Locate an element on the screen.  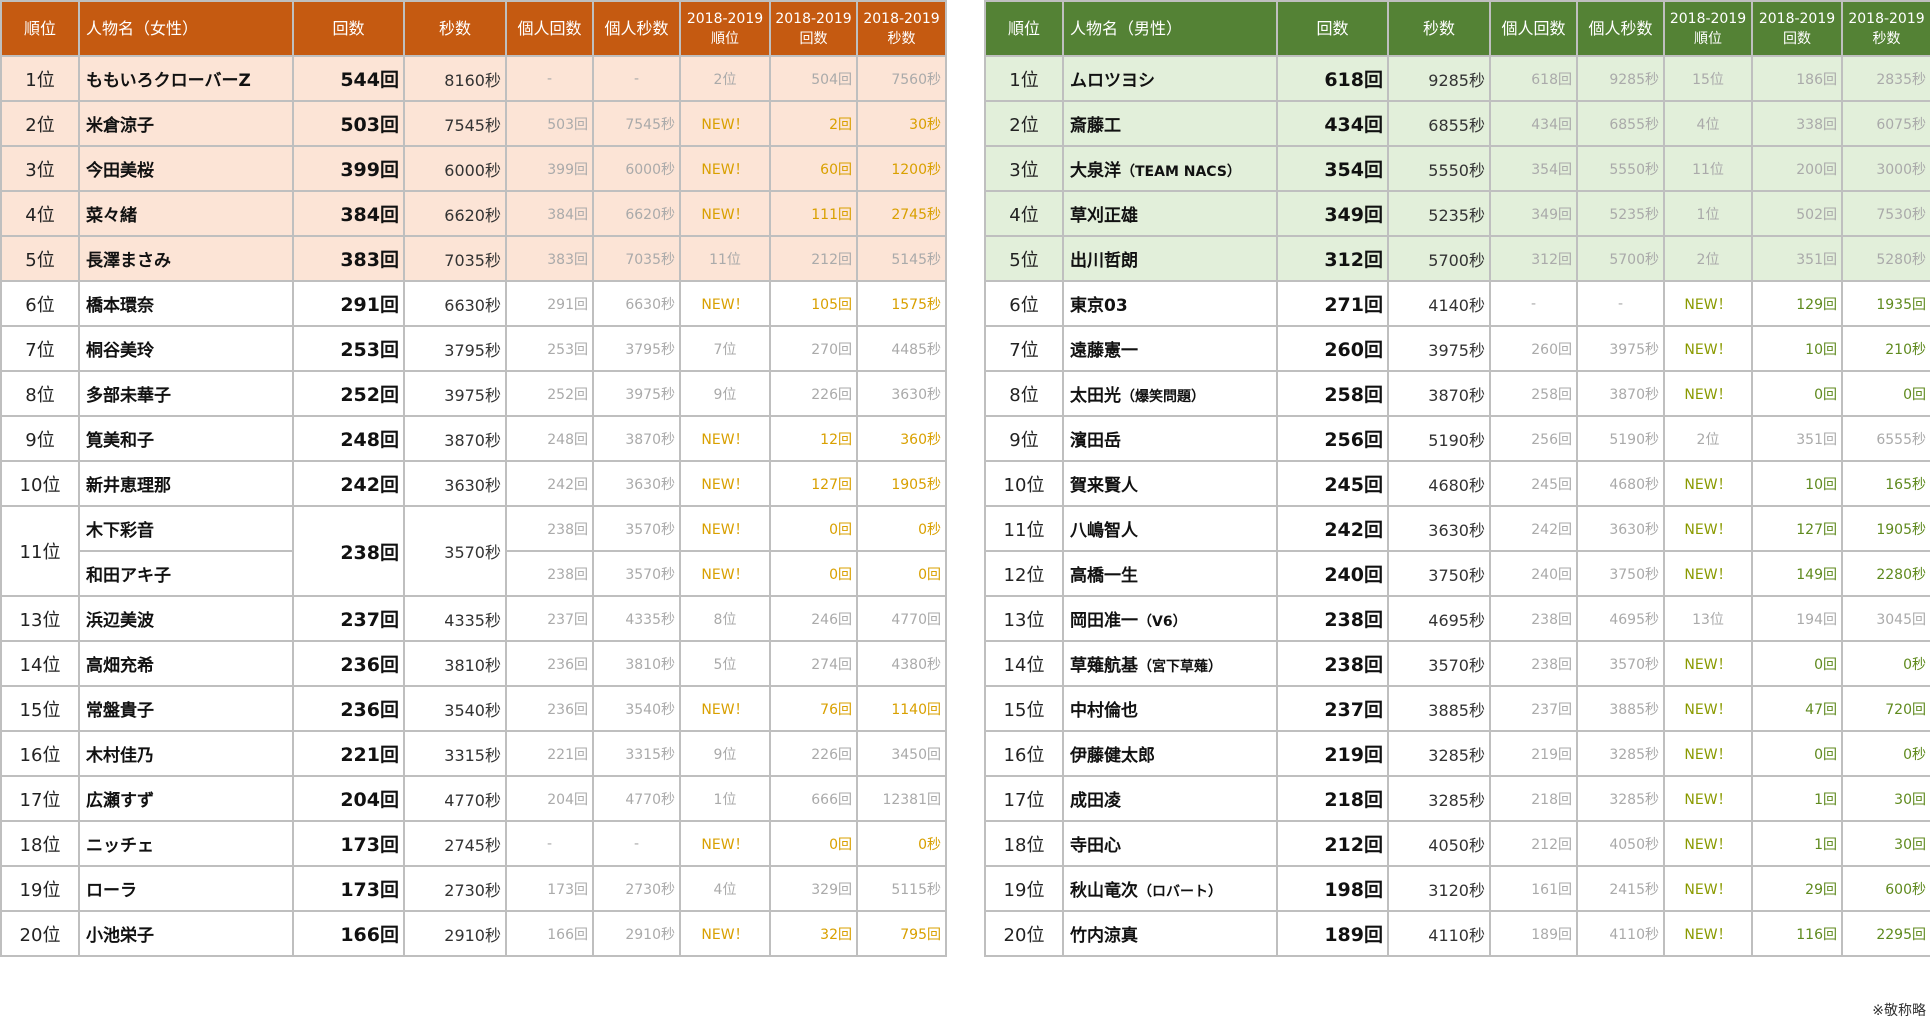
prev-count-cell: 194回 is located at coordinates (1797, 618).